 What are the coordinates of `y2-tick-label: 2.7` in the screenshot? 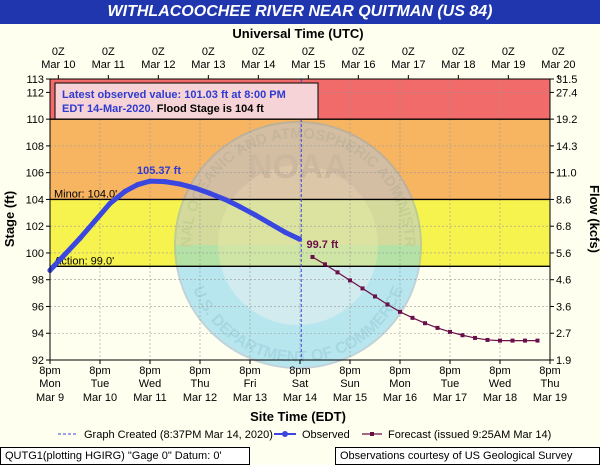 It's located at (563, 334).